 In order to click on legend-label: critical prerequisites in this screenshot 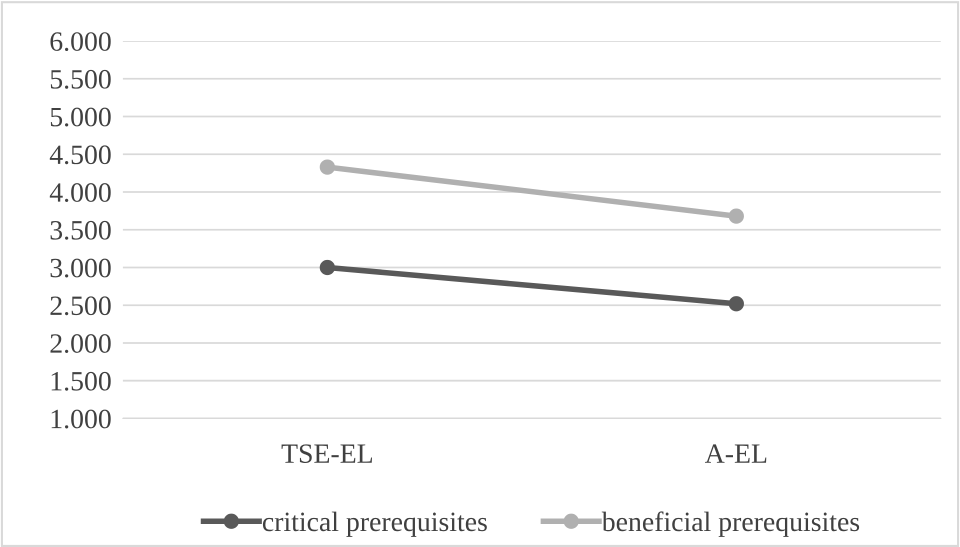, I will do `click(374, 524)`.